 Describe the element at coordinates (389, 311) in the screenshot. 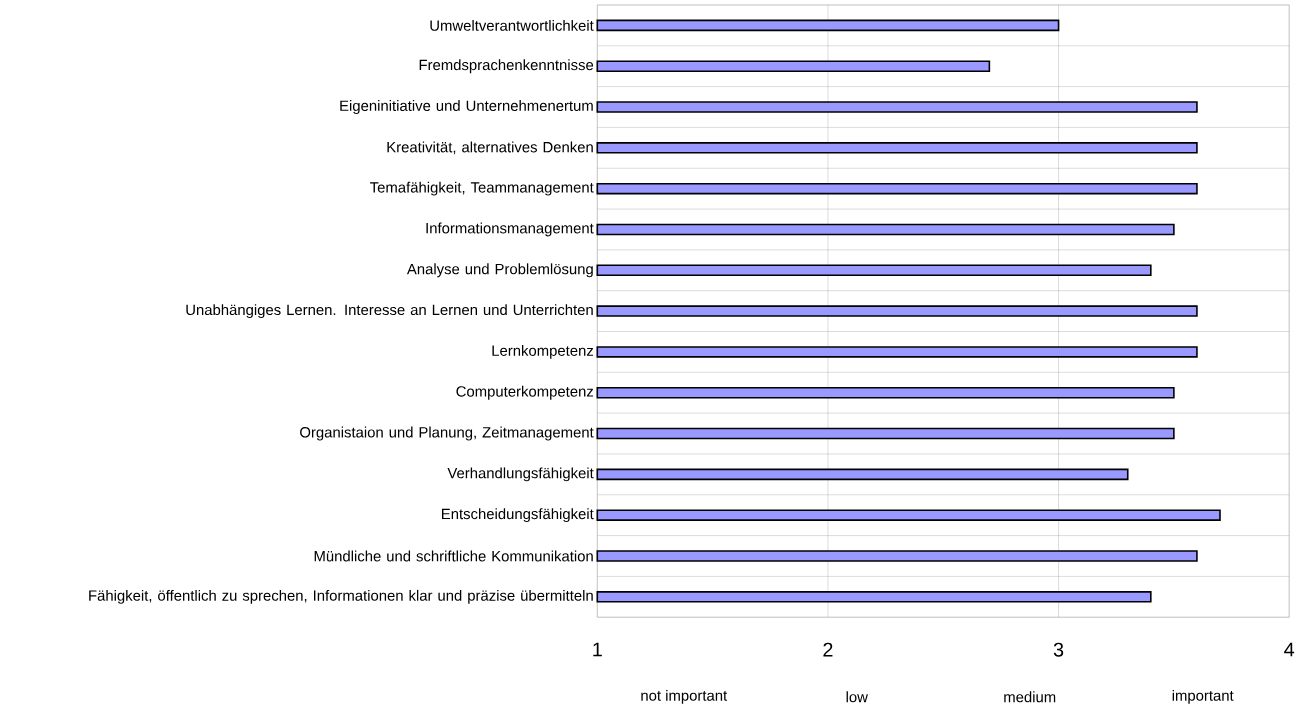

I see `y-tick-label: Unabhängiges Lernen. Interesse an Lernen und Unterrichten` at that location.